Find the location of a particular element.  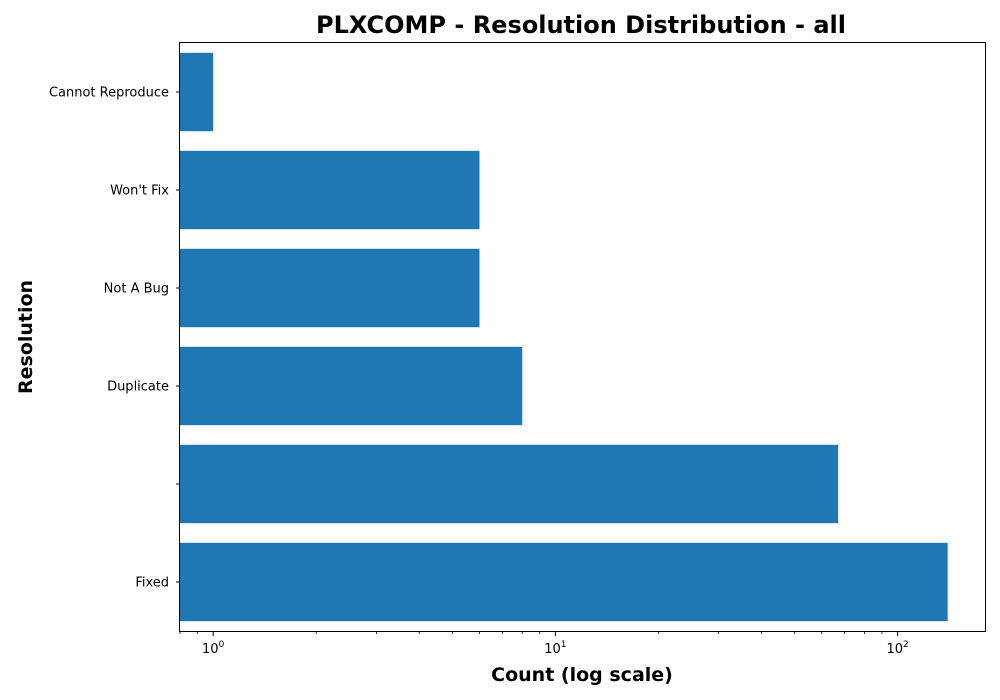

x-axis-label: Count (log scale) is located at coordinates (582, 675).